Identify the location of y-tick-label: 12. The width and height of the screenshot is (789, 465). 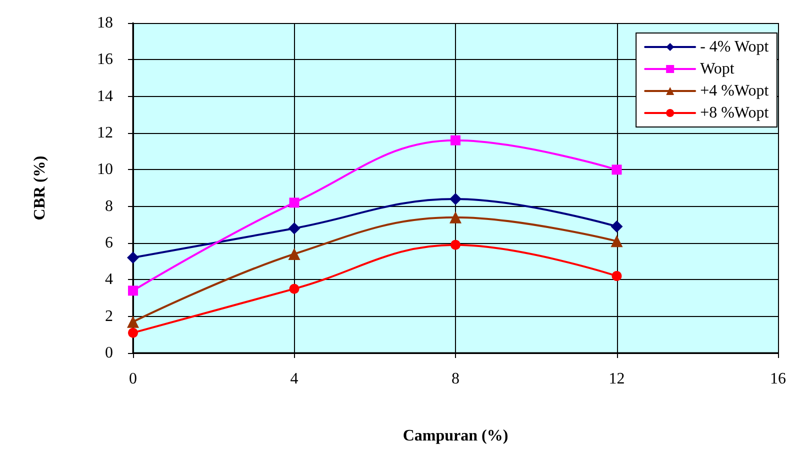
(105, 133).